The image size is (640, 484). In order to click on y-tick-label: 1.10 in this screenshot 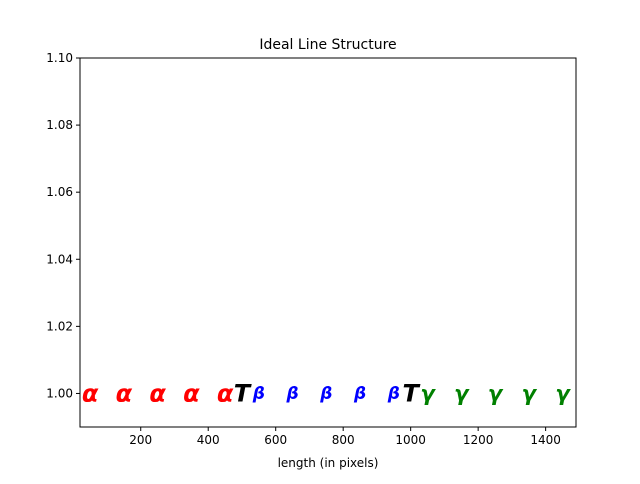, I will do `click(59, 58)`.